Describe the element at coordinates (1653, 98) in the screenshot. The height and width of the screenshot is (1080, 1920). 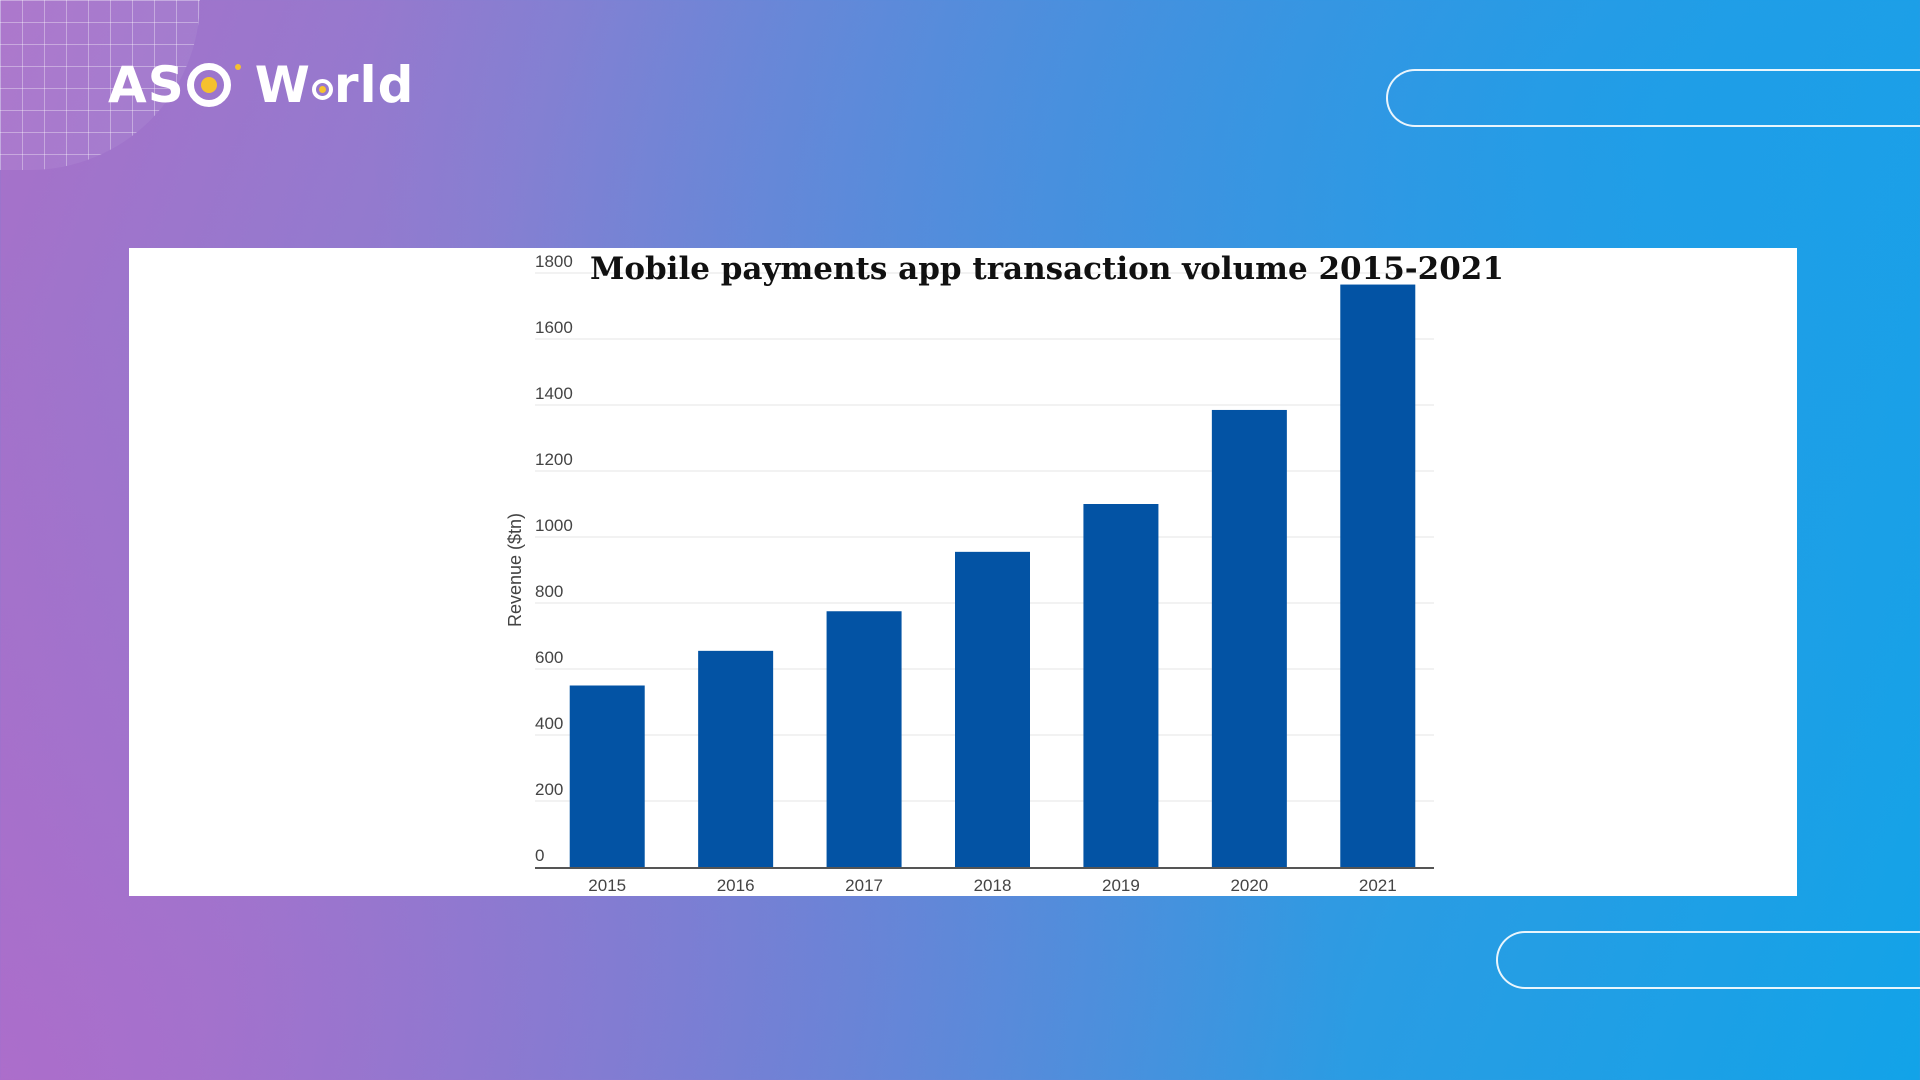
I see `decorative-pill-top` at that location.